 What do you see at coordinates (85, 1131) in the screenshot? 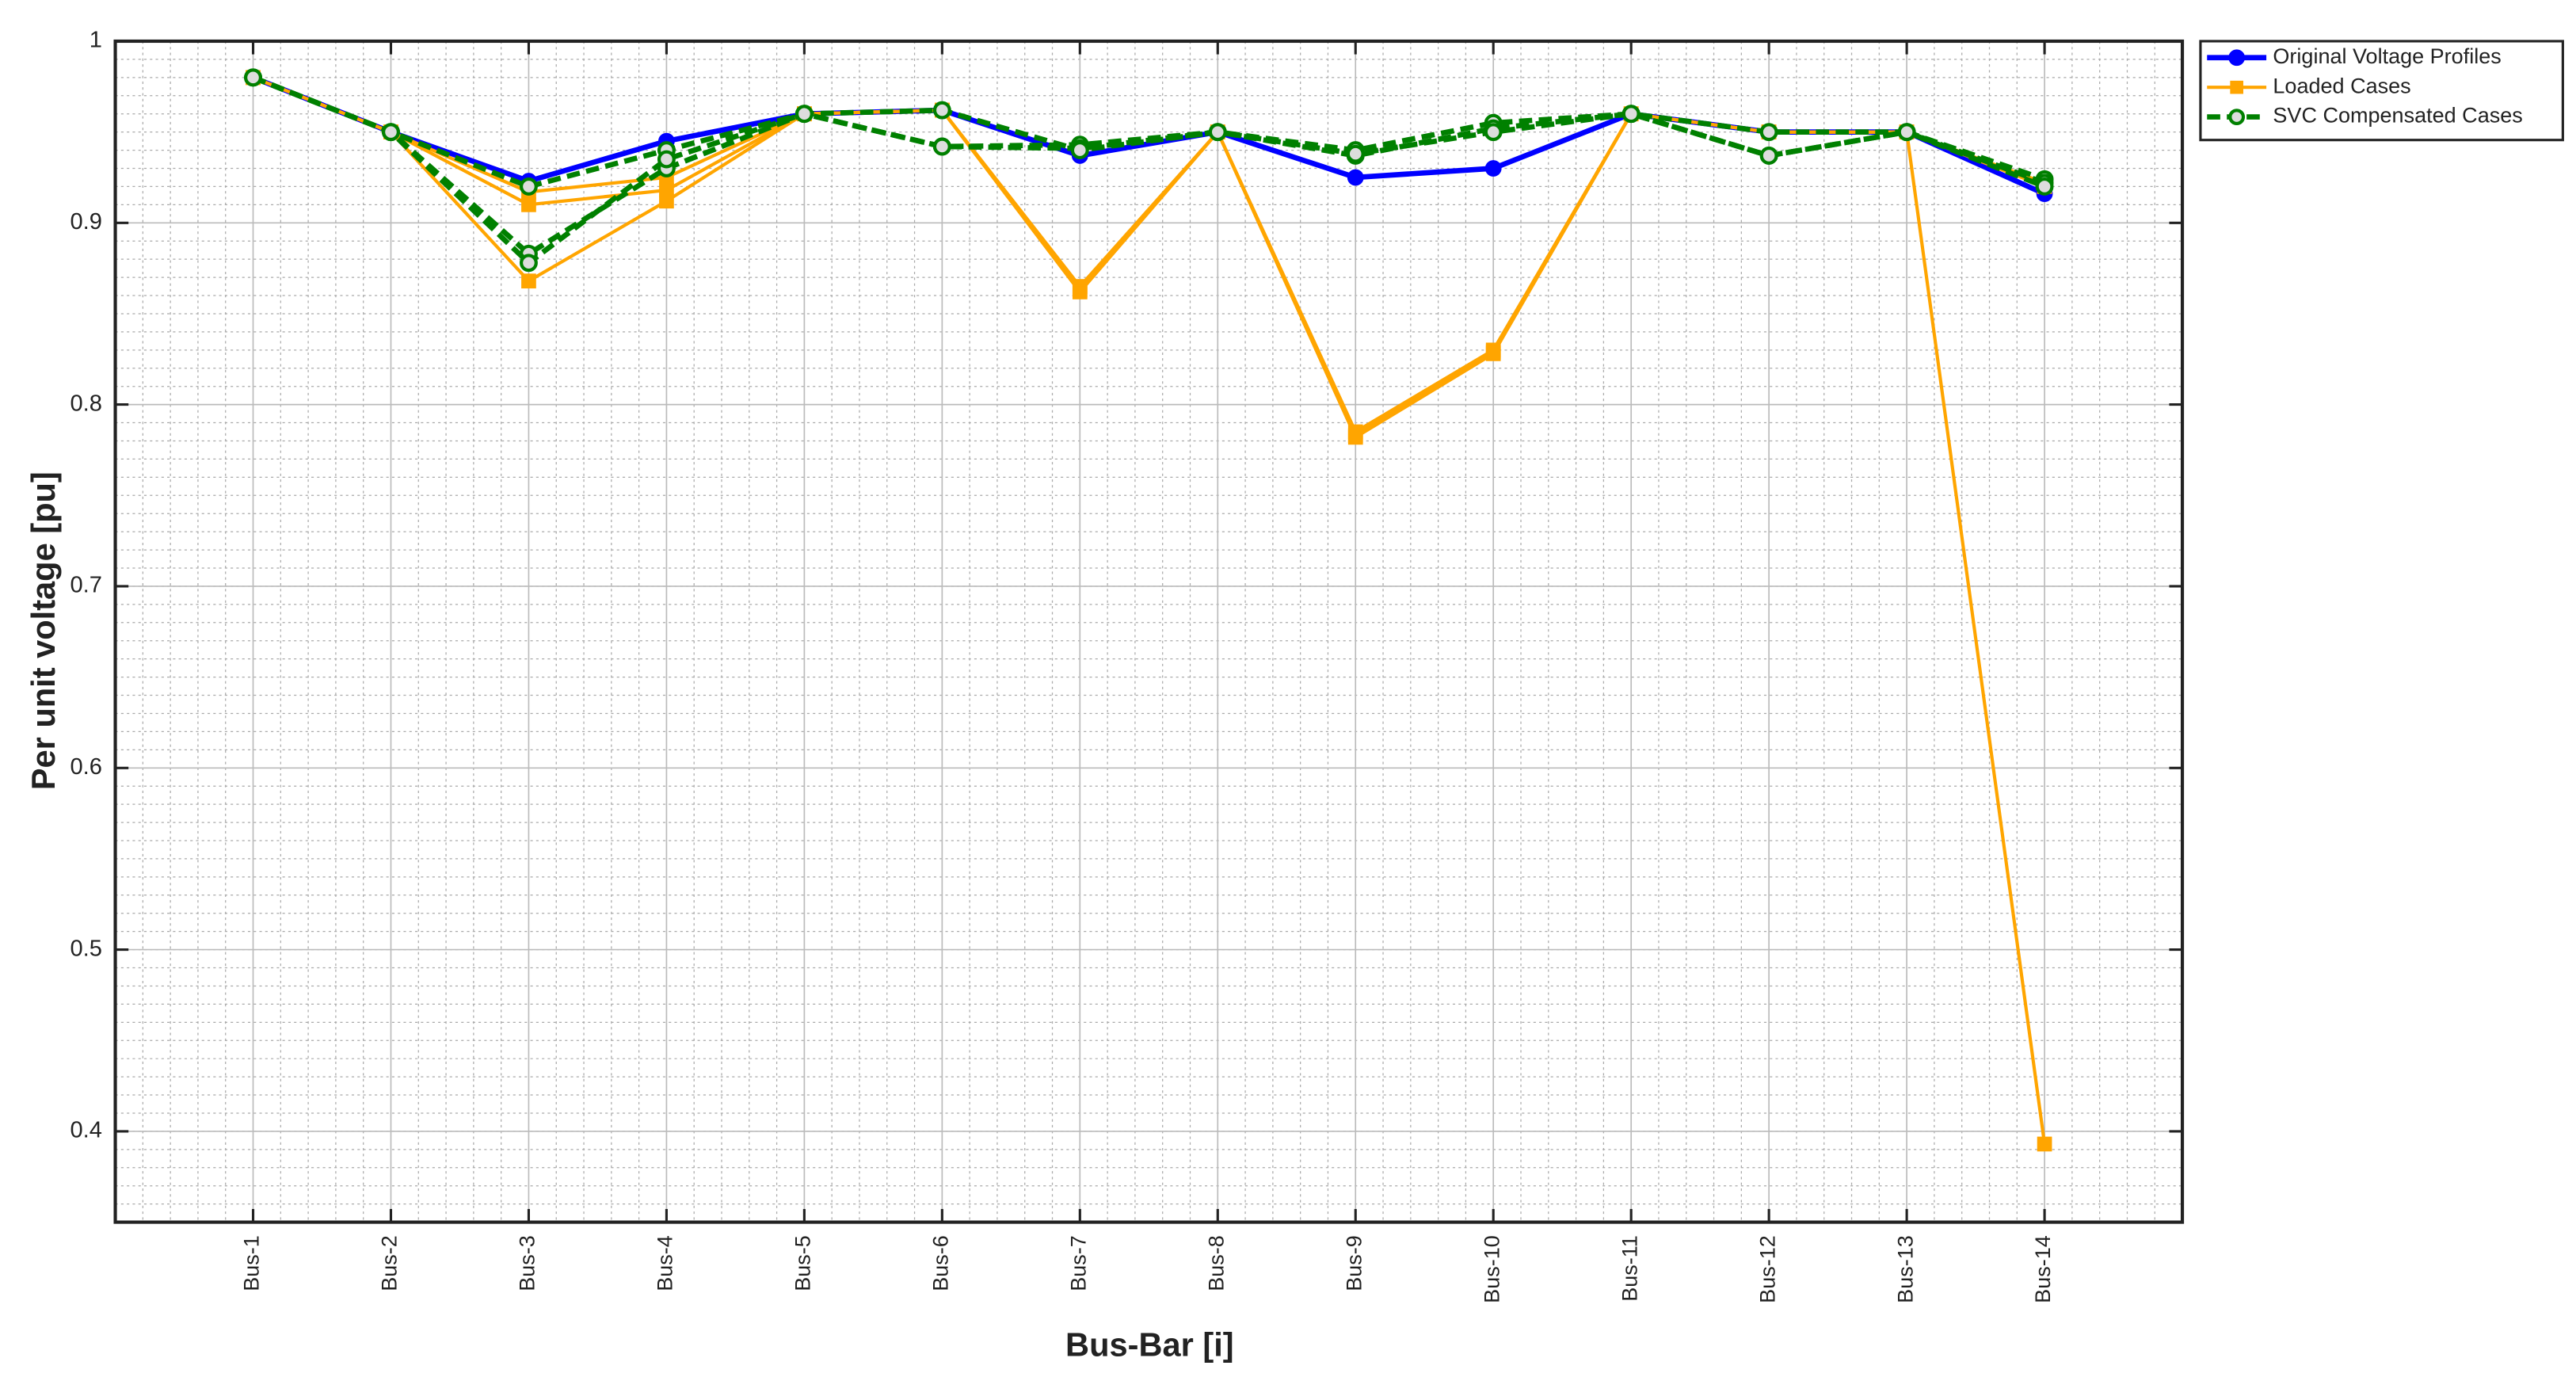
I see `y-tick-label: 0.4` at bounding box center [85, 1131].